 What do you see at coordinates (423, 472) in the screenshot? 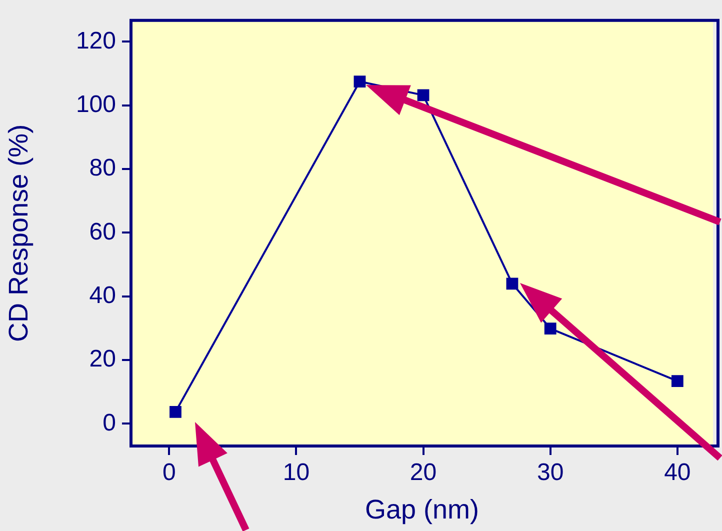
I see `x-tick-label: 20` at bounding box center [423, 472].